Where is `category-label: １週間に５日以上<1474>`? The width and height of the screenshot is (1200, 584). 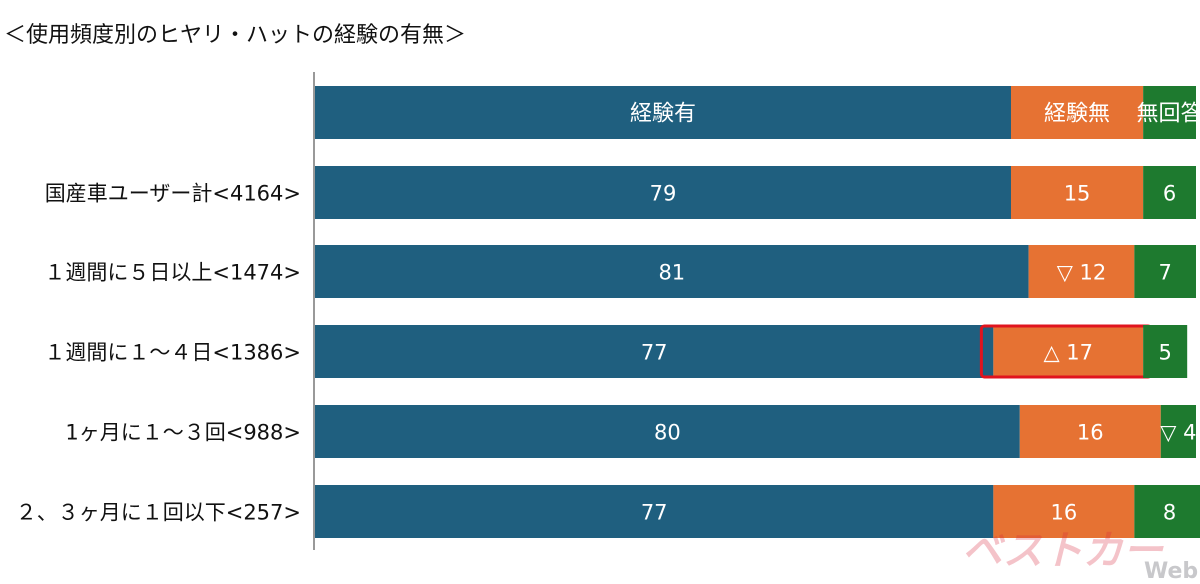
category-label: １週間に５日以上<1474> is located at coordinates (172, 273).